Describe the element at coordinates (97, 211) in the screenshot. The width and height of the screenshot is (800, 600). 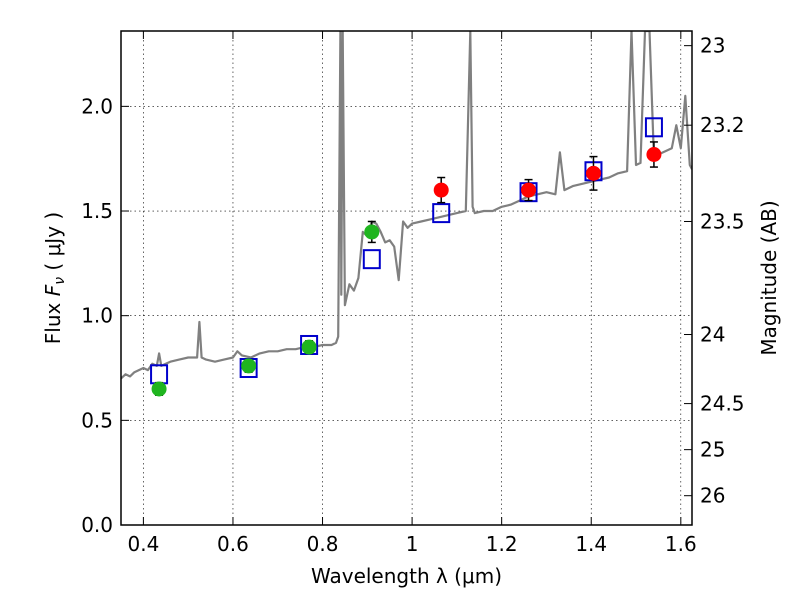
I see `y-tick-label: 1.5` at that location.